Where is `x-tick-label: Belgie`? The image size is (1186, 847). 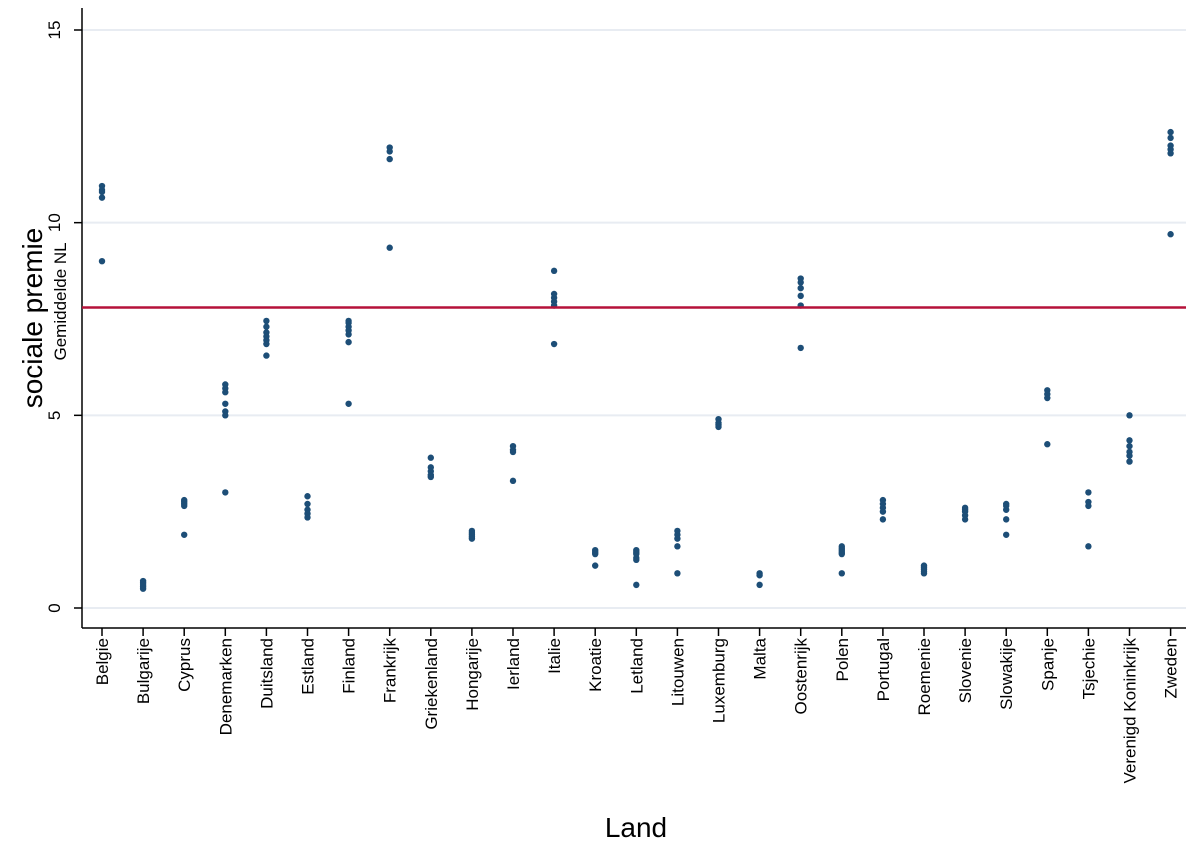
x-tick-label: Belgie is located at coordinates (102, 661).